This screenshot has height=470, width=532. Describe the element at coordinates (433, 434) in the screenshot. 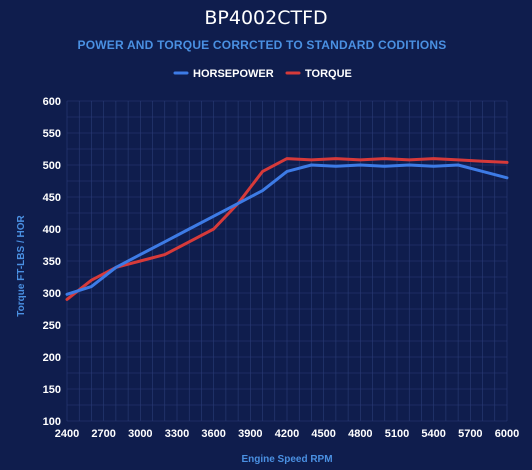

I see `x-tick-label: 5400` at that location.